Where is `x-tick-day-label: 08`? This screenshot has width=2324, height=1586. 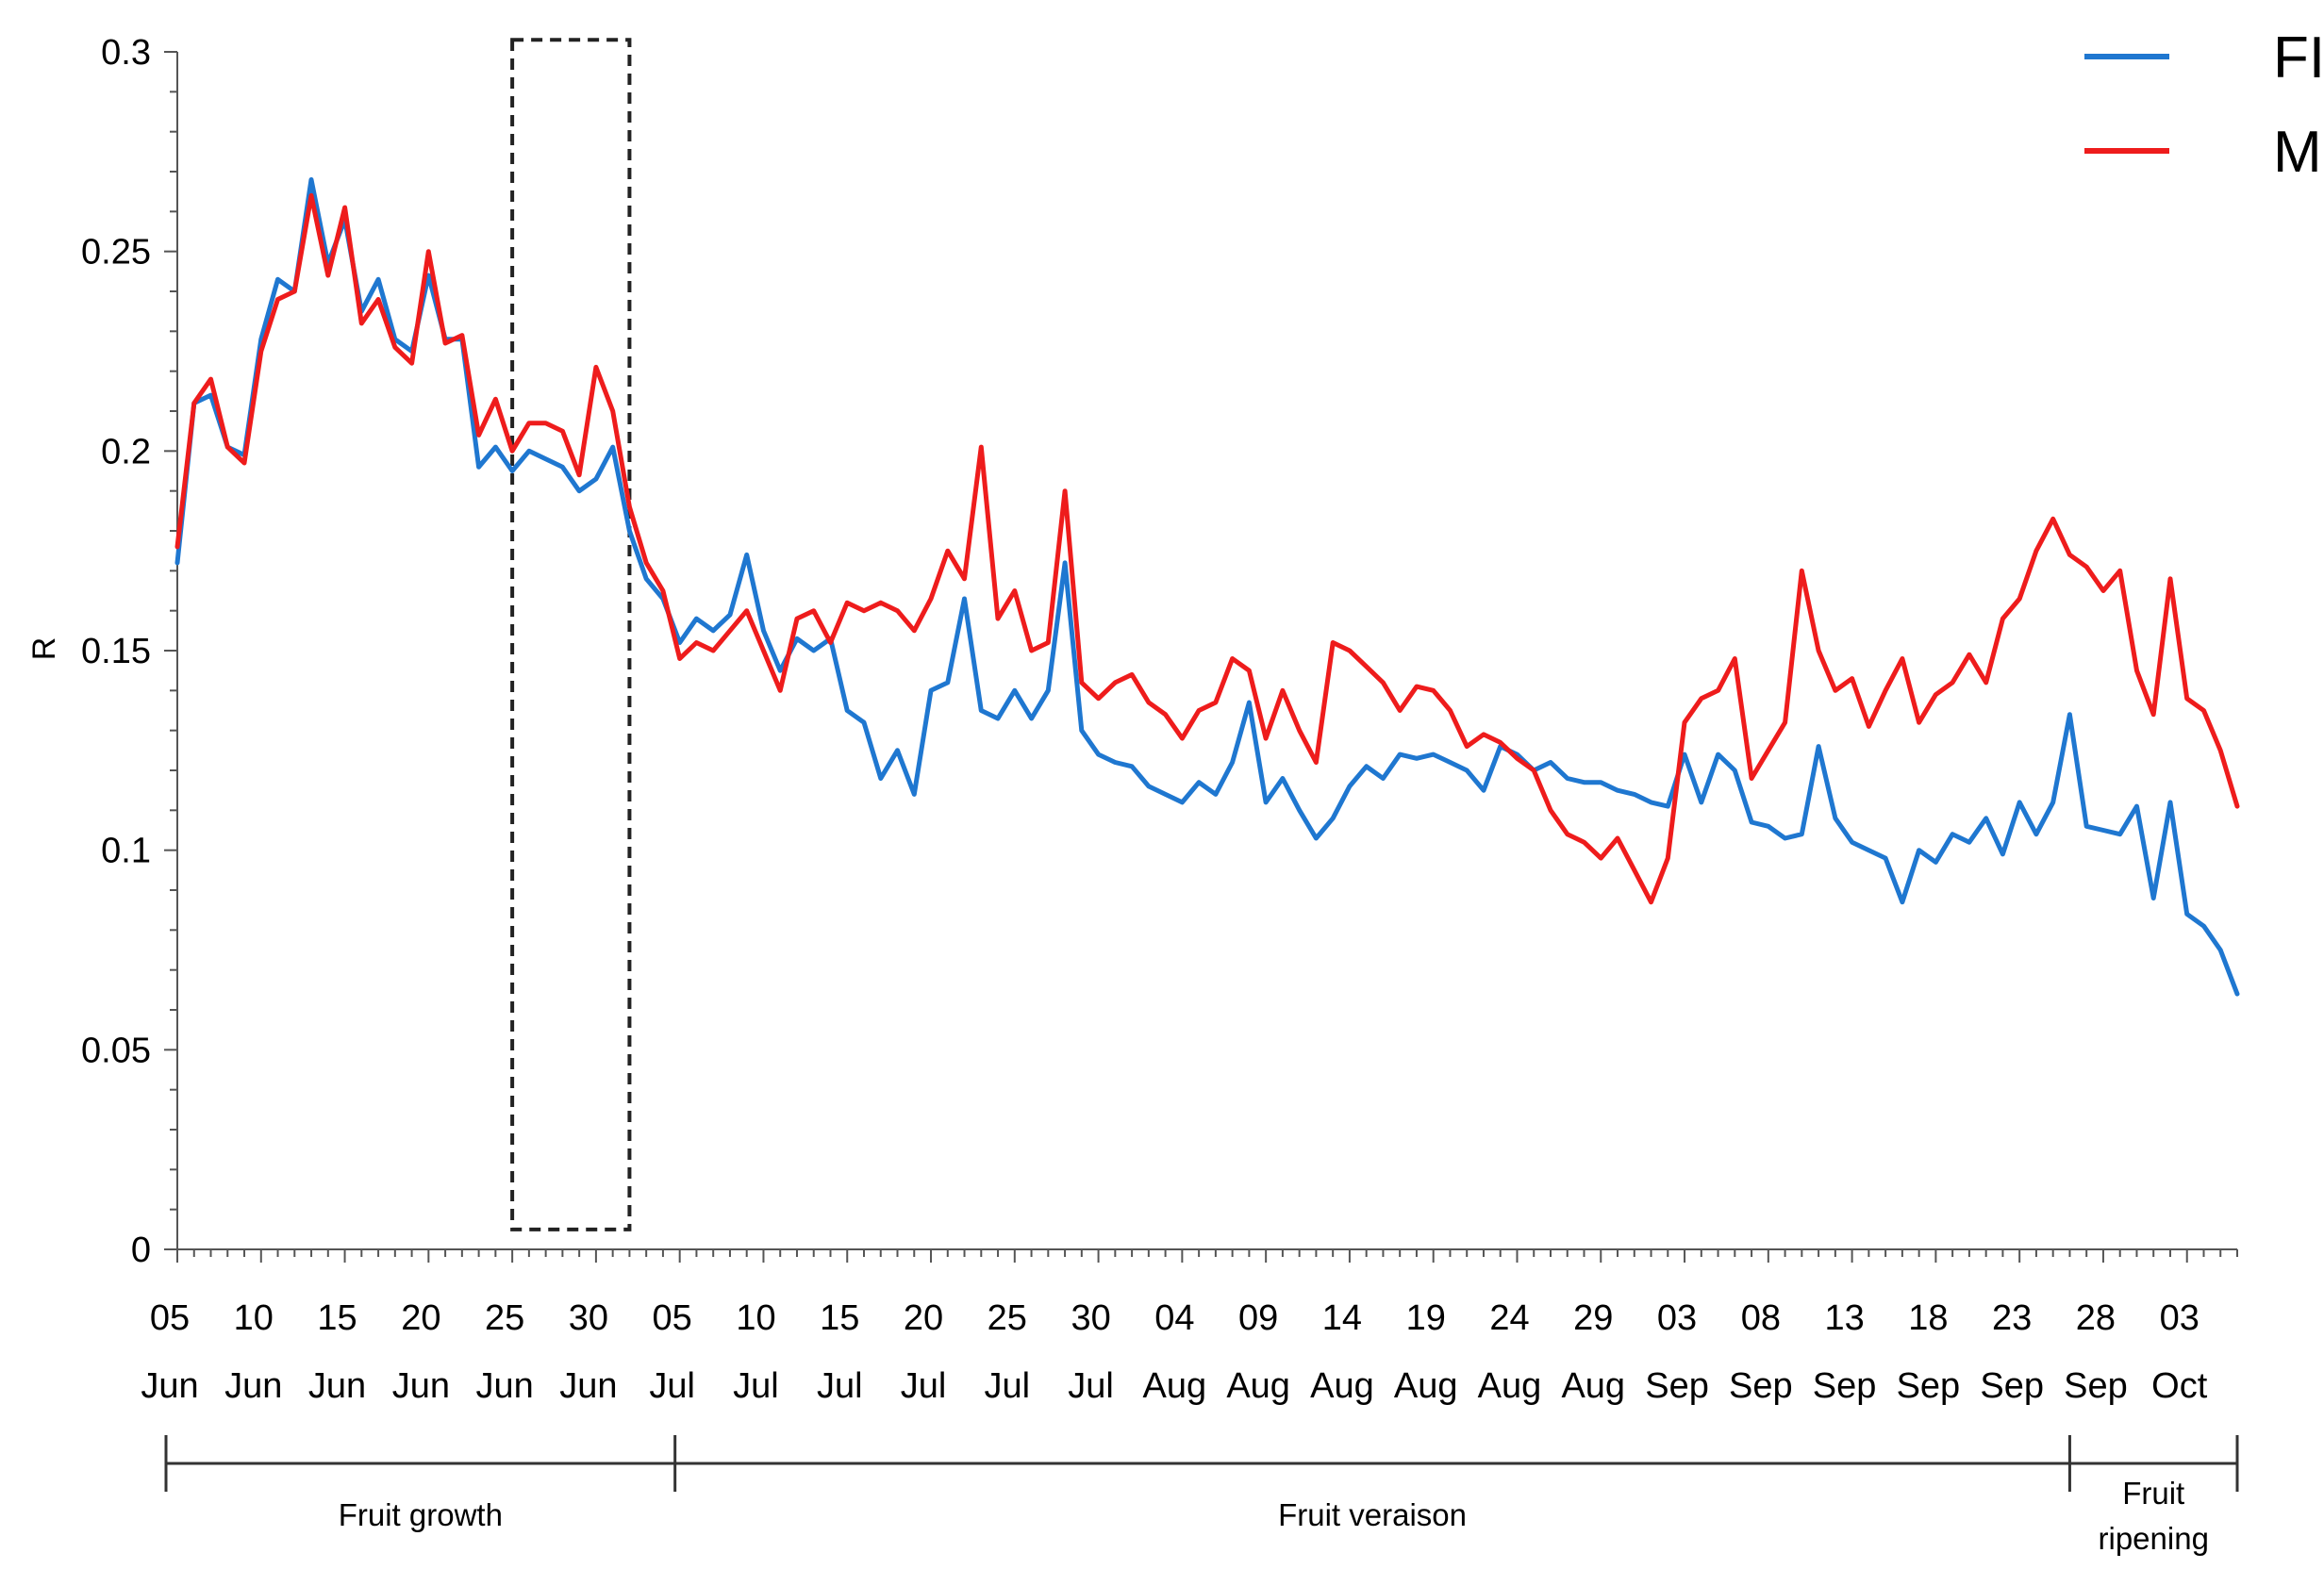 x-tick-day-label: 08 is located at coordinates (1761, 1318).